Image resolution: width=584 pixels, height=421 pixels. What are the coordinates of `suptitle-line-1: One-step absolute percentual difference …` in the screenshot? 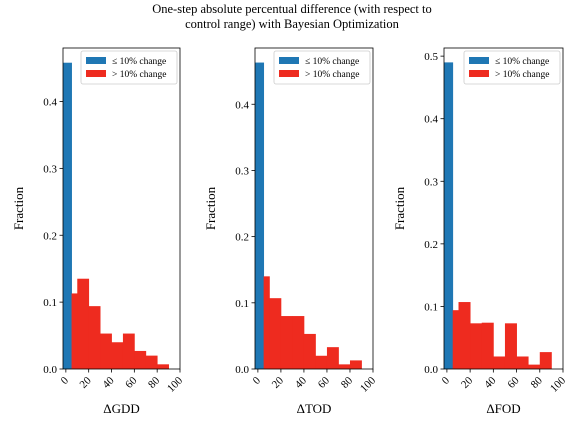 It's located at (292, 9).